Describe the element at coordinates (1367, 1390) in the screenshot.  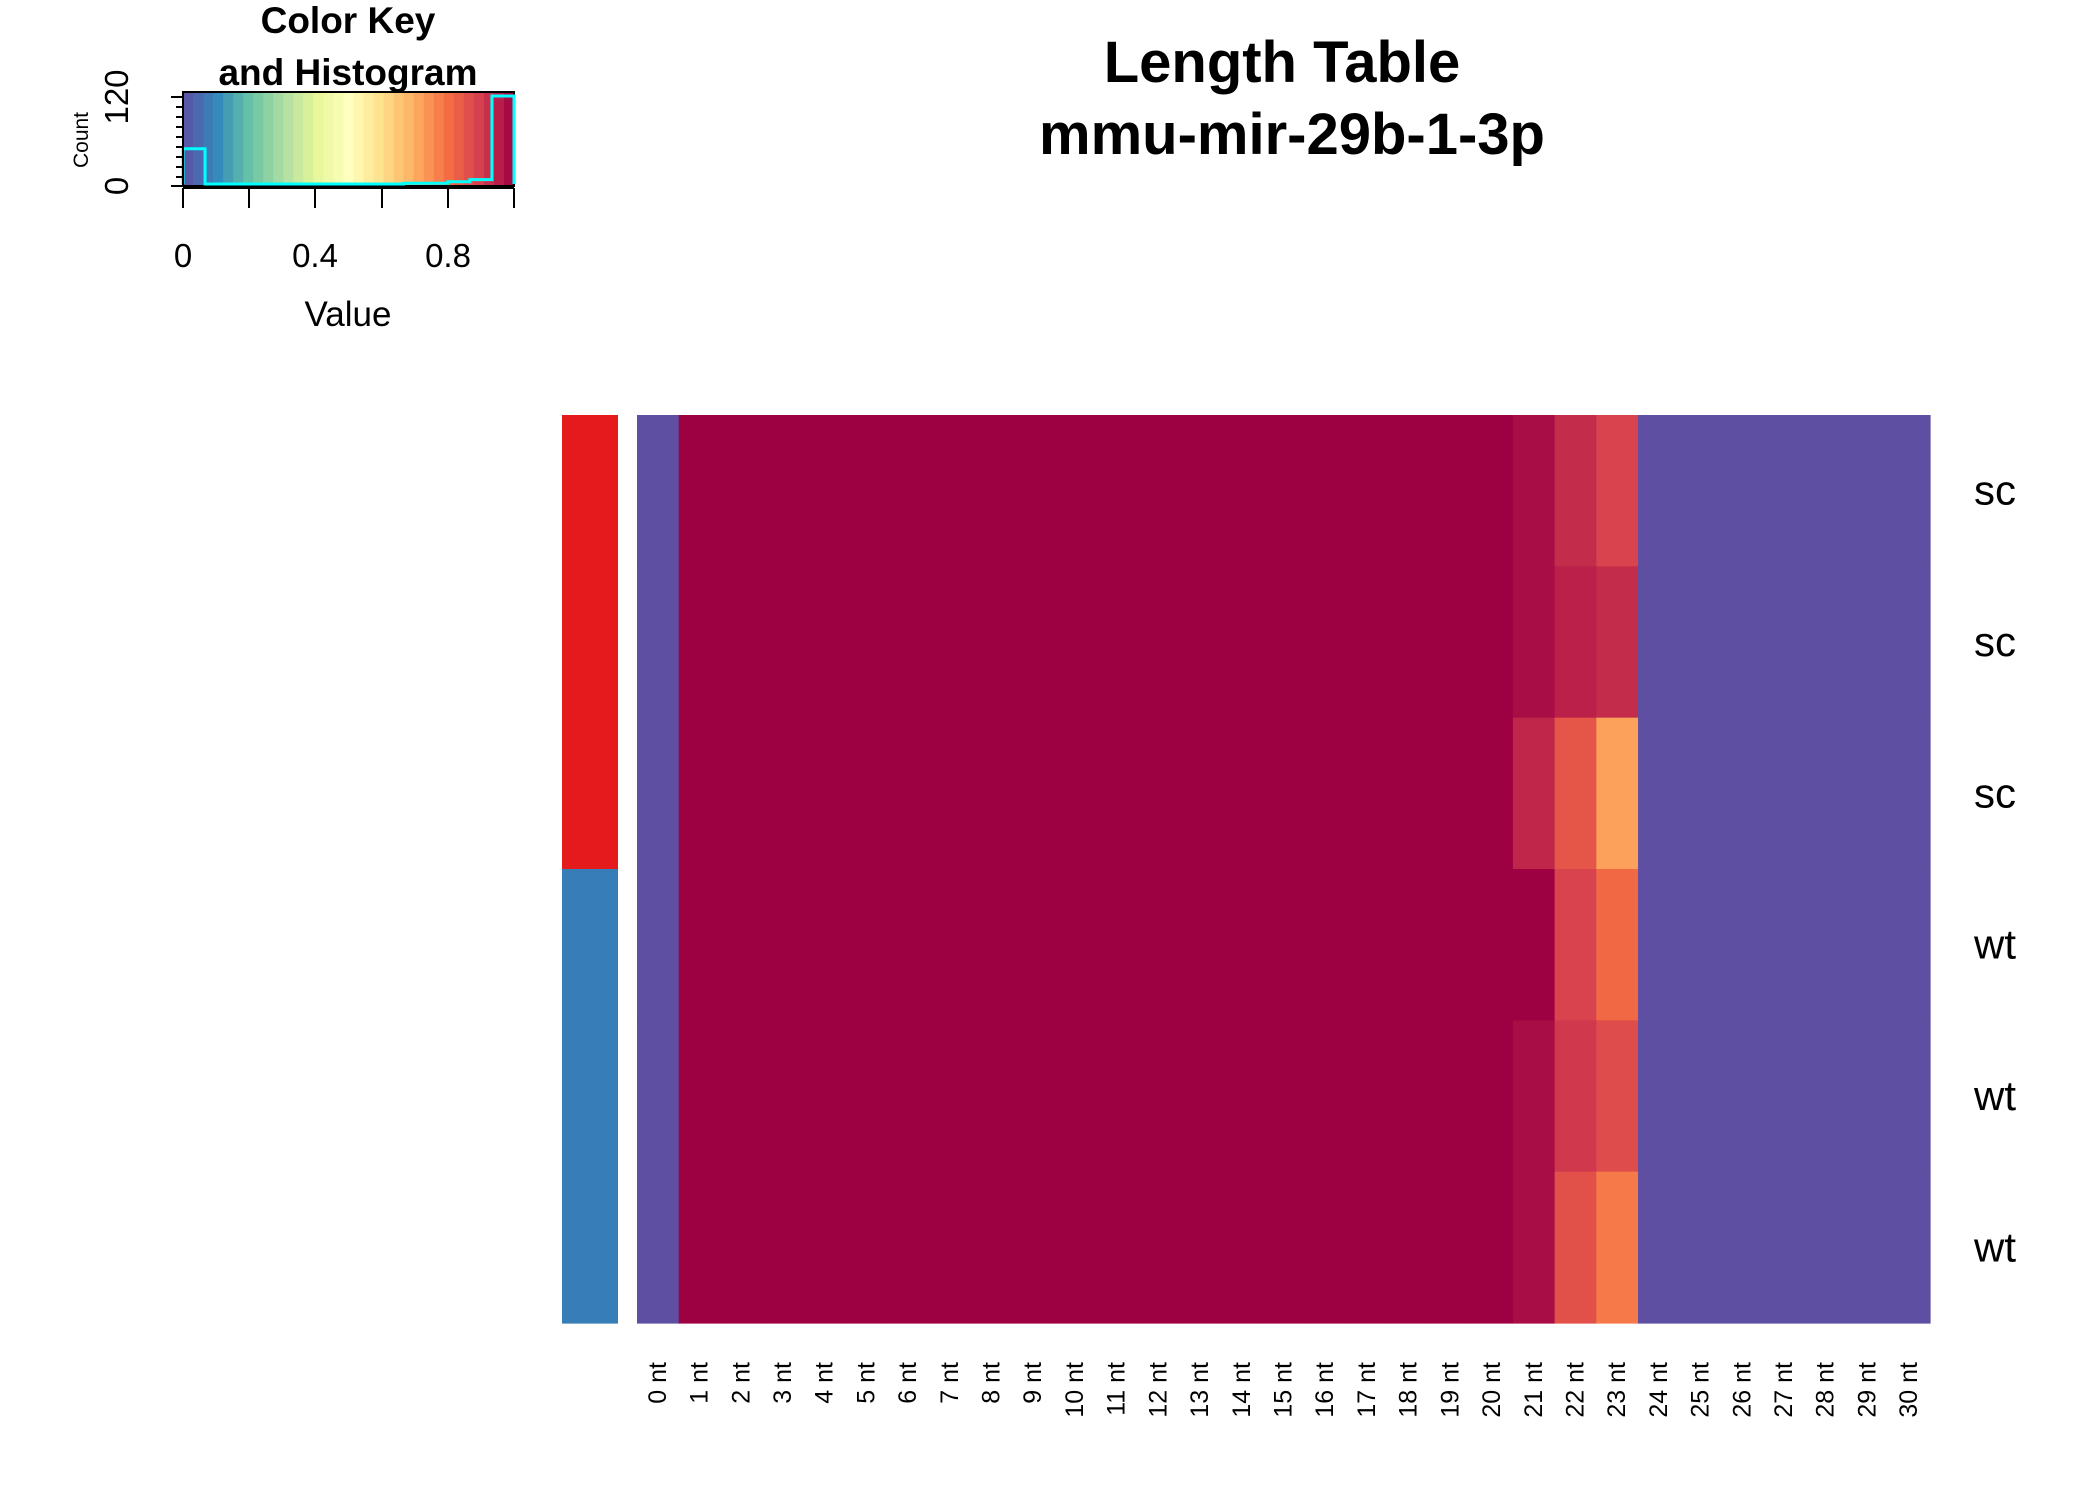
I see `column-label: 17 nt` at that location.